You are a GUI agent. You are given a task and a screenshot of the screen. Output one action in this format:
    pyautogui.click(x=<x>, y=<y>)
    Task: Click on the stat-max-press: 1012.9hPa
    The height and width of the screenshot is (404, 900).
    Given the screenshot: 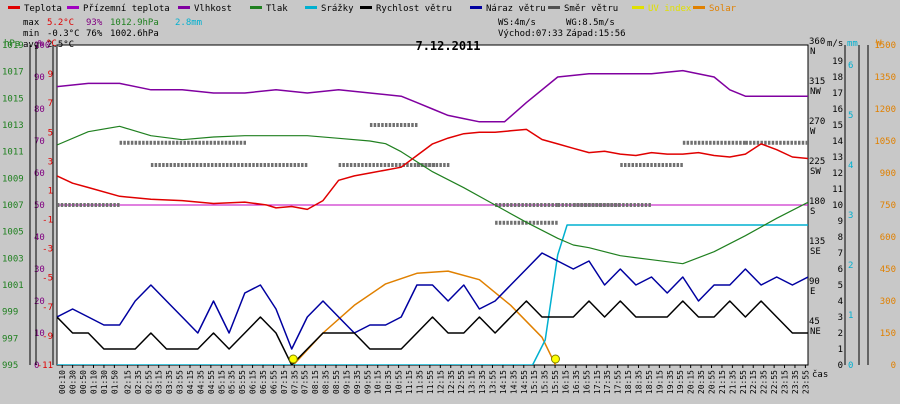 What is the action you would take?
    pyautogui.click(x=134, y=23)
    